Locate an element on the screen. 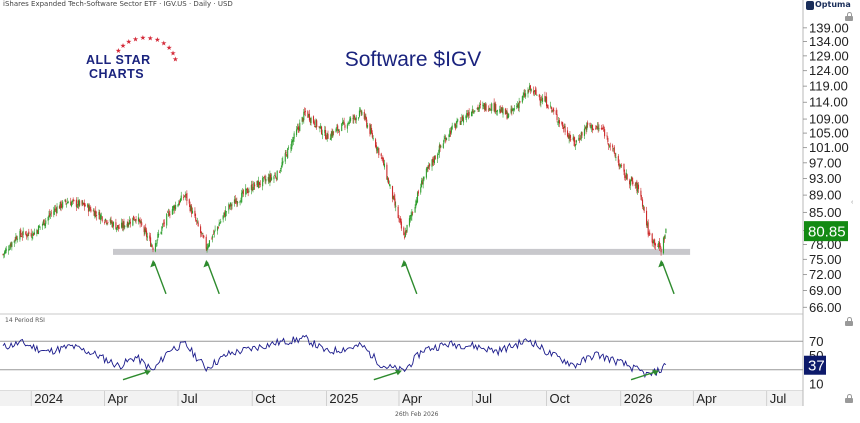  chevron-left-icon: ‹ is located at coordinates (852, 202).